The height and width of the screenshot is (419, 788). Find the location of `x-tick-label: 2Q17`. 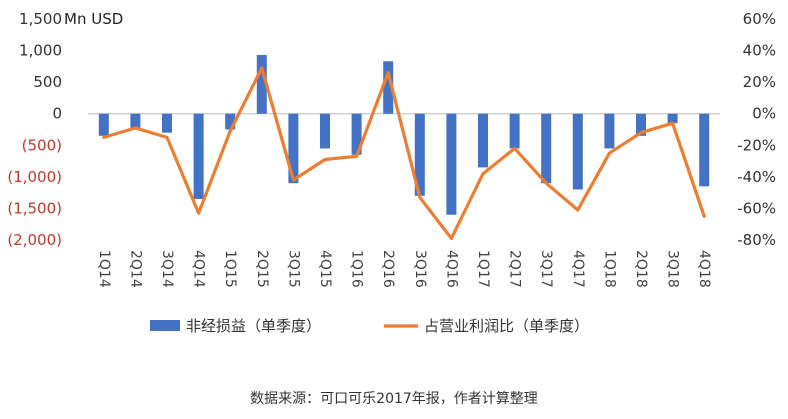

x-tick-label: 2Q17 is located at coordinates (515, 269).